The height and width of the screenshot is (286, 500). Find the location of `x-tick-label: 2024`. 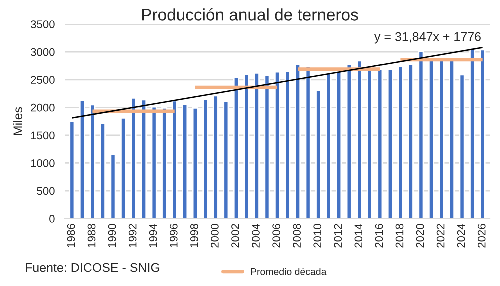

x-tick-label: 2024 is located at coordinates (461, 236).